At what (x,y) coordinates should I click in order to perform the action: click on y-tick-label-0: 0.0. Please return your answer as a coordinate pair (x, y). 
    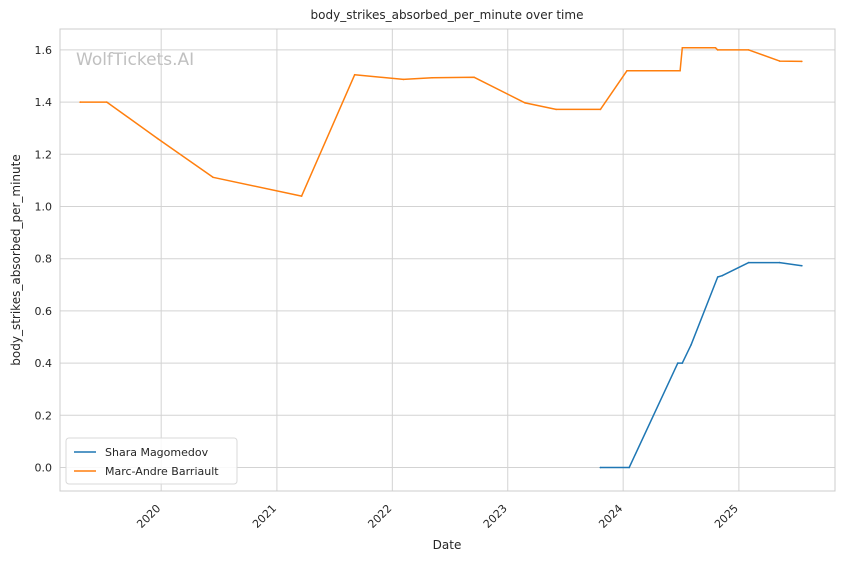
    Looking at the image, I should click on (44, 468).